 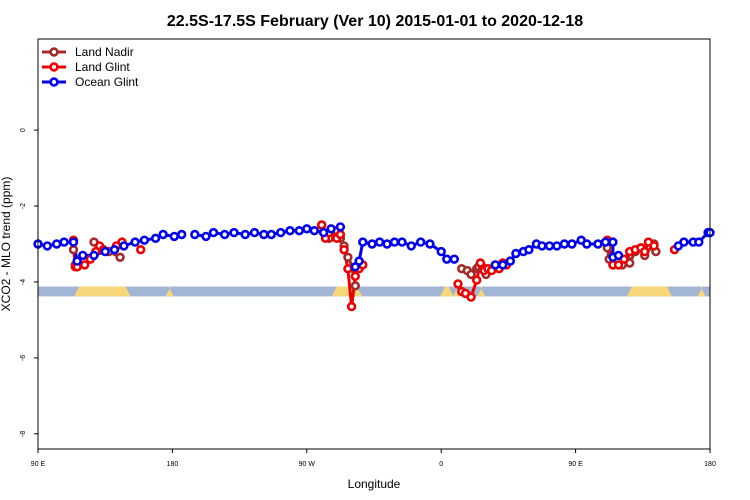 I want to click on x-tick-label: 90 W, so click(x=307, y=464).